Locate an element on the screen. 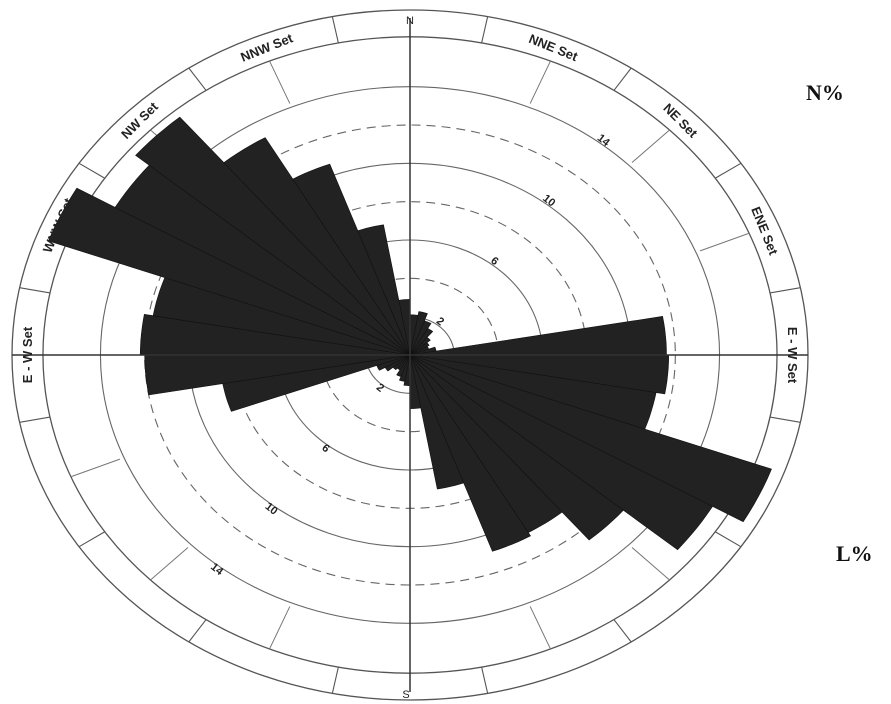  ring-label-upper: 14 is located at coordinates (604, 141).